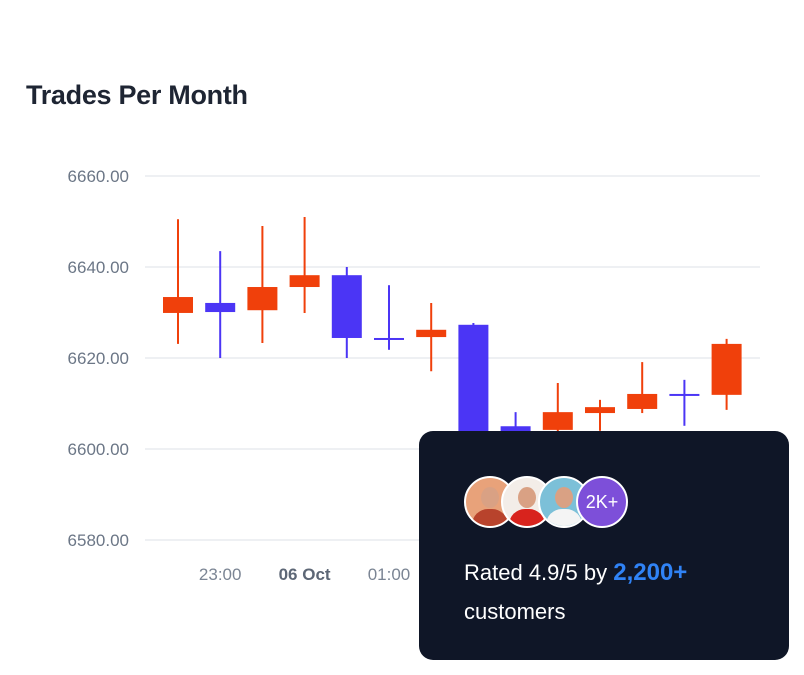  What do you see at coordinates (602, 502) in the screenshot?
I see `more-customers-badge: 2K+` at bounding box center [602, 502].